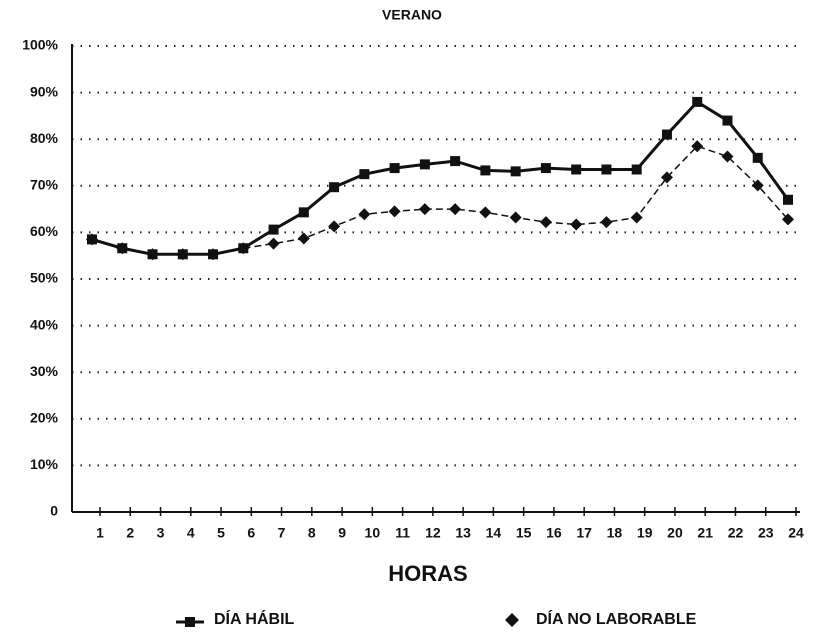  Describe the element at coordinates (191, 533) in the screenshot. I see `x-tick-label: 4` at that location.